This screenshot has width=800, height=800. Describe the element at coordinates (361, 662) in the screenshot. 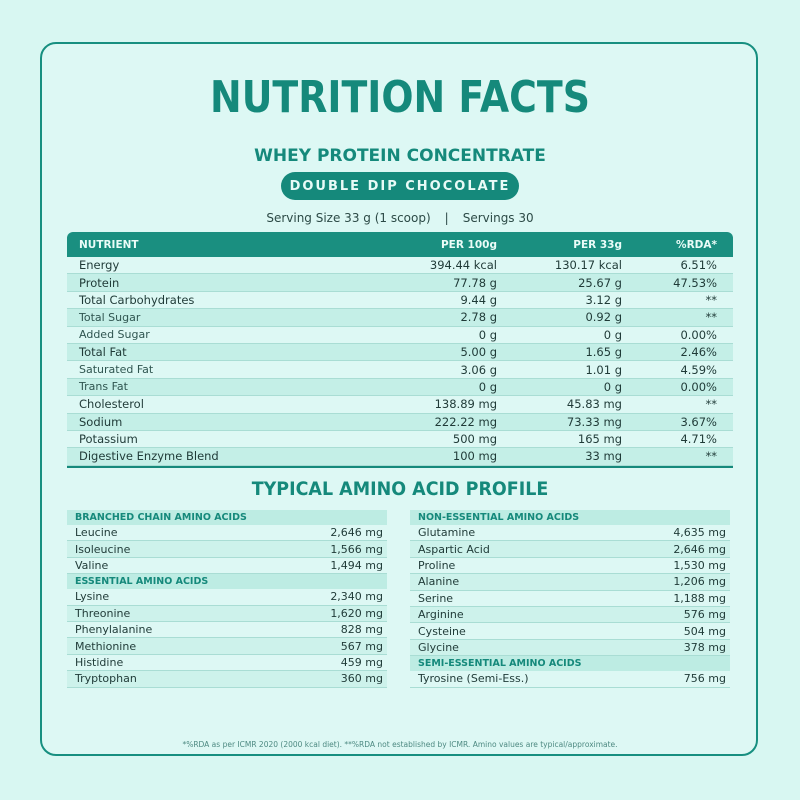

I see `amino-value: 459 mg` at that location.